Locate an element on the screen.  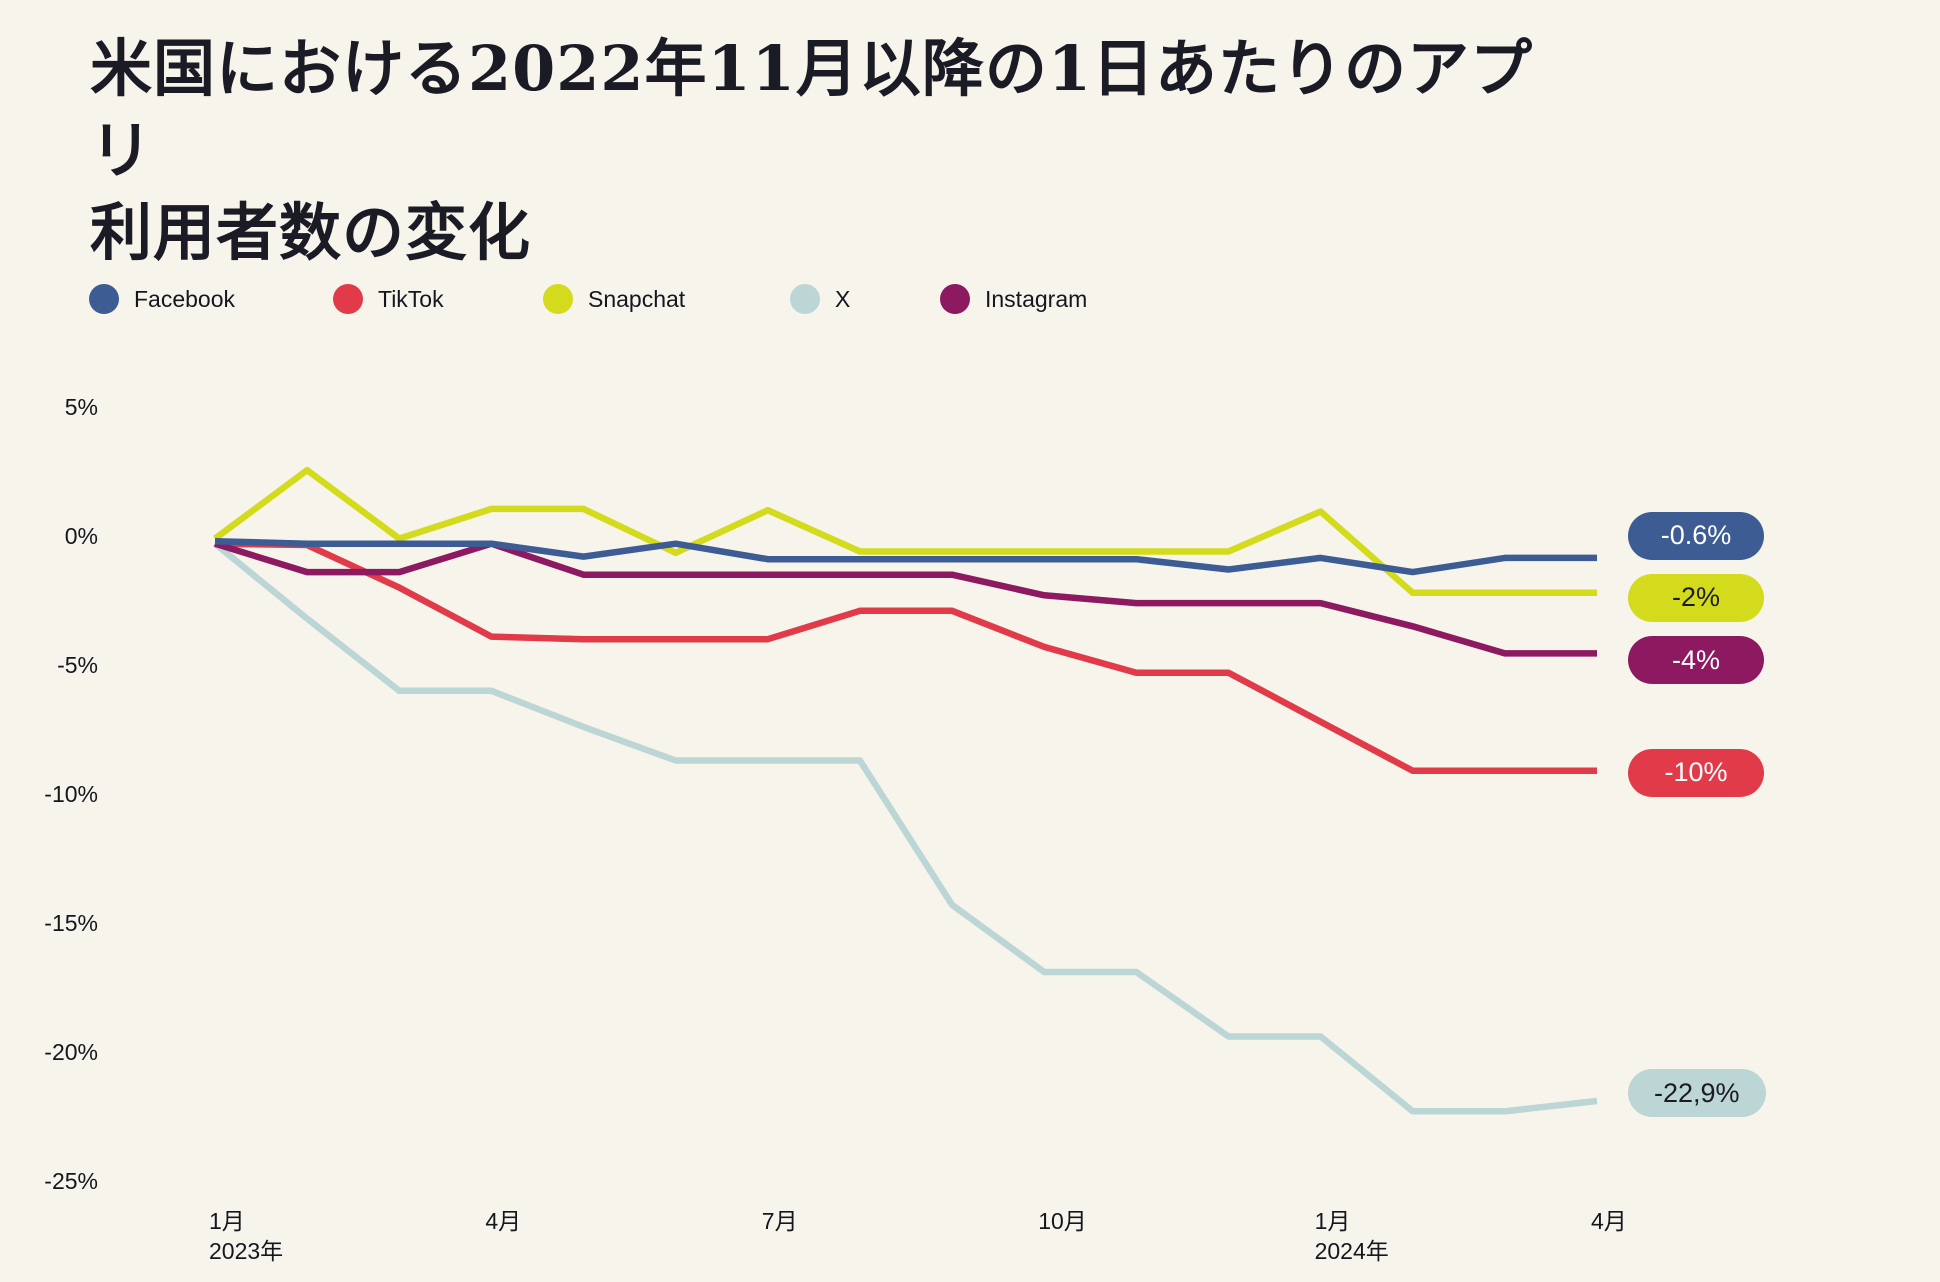
legend-item-tiktok: TikTok is located at coordinates (388, 299).